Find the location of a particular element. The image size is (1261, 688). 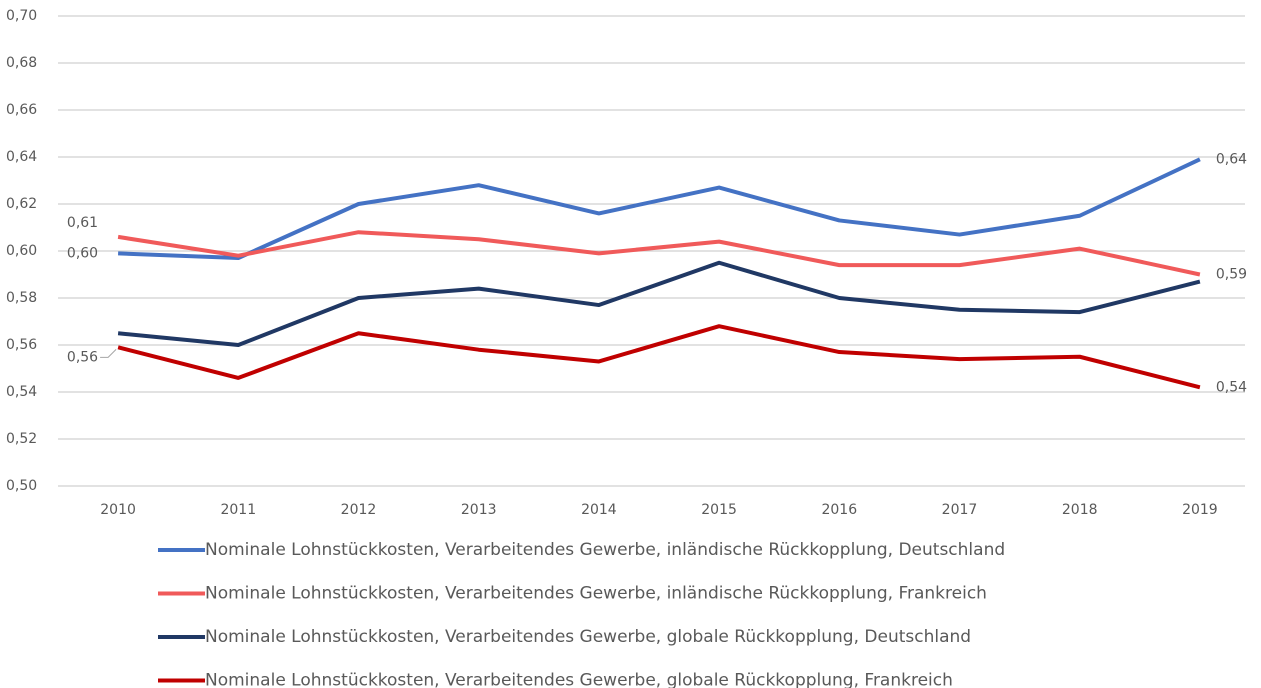

x-tick-label: 2019 is located at coordinates (1200, 510).